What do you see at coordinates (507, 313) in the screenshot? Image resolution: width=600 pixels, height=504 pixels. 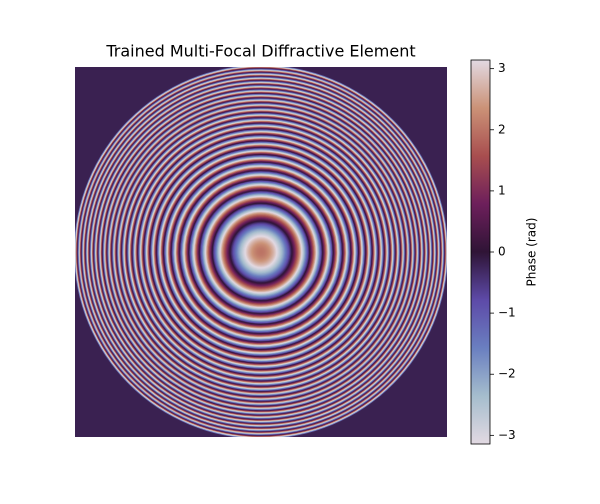 I see `colorbar-tick-label: −1` at bounding box center [507, 313].